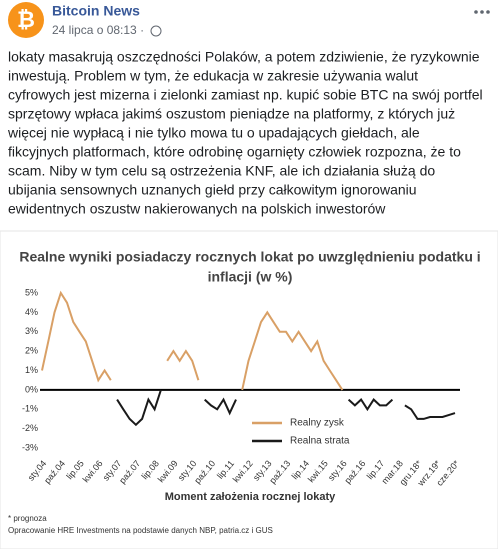  What do you see at coordinates (250, 497) in the screenshot?
I see `x-axis-label: Moment założenia rocznej lokaty` at bounding box center [250, 497].